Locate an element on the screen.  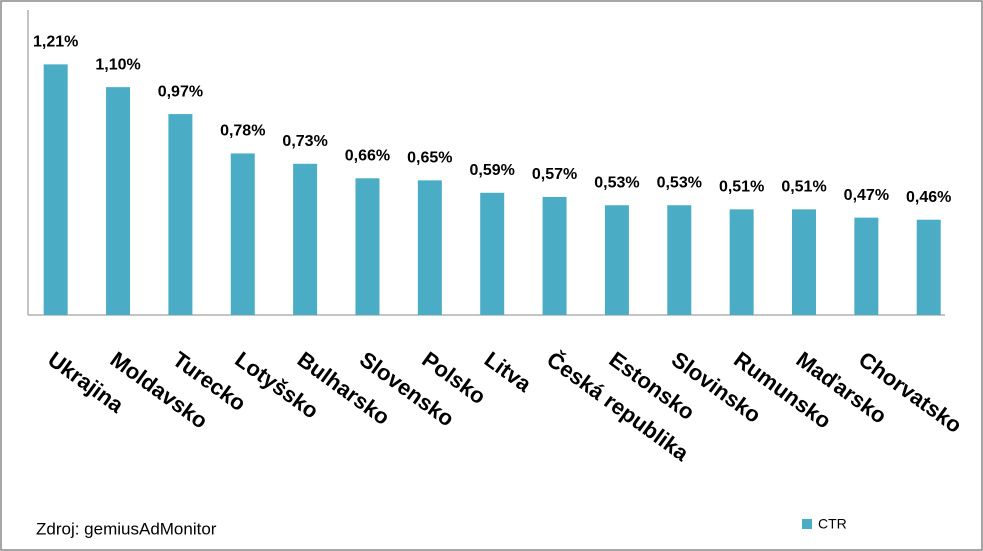
value-label: 0,73% is located at coordinates (304, 141).